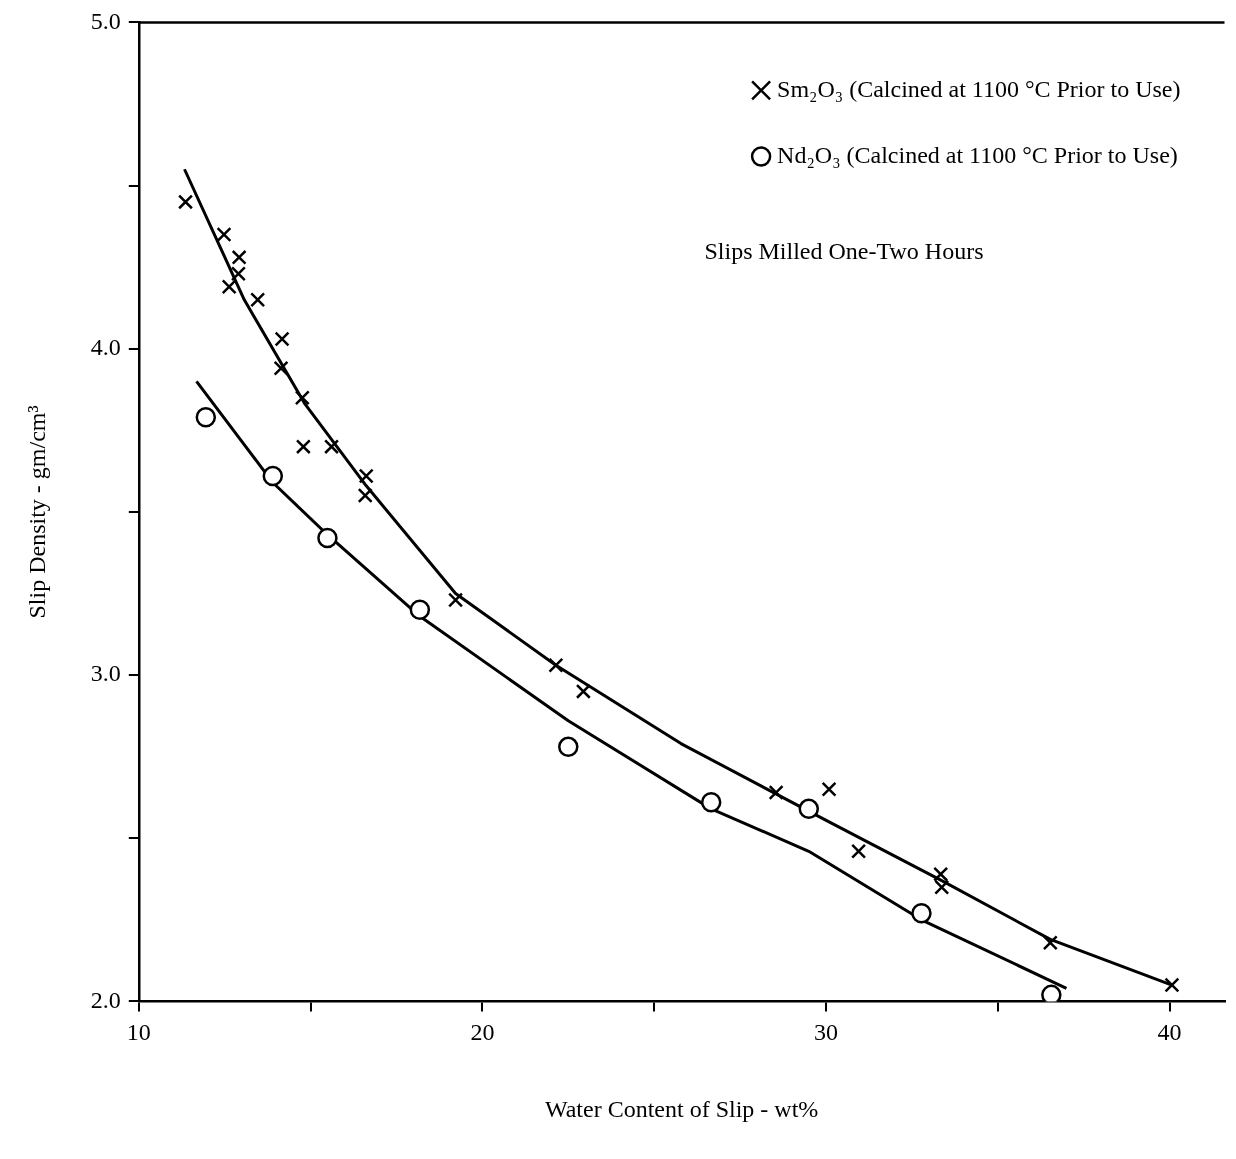 Image resolution: width=1236 pixels, height=1159 pixels. Describe the element at coordinates (105, 673) in the screenshot. I see `y-tick-label: 3.0` at that location.